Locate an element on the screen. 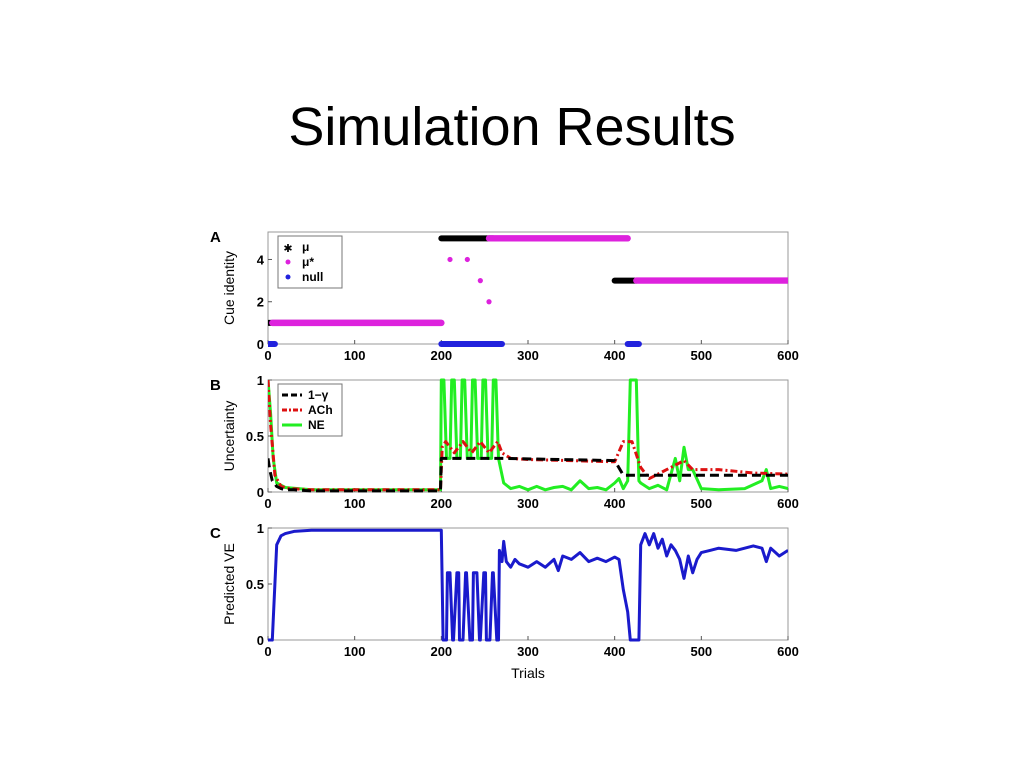  series-line-ne is located at coordinates (528, 435).